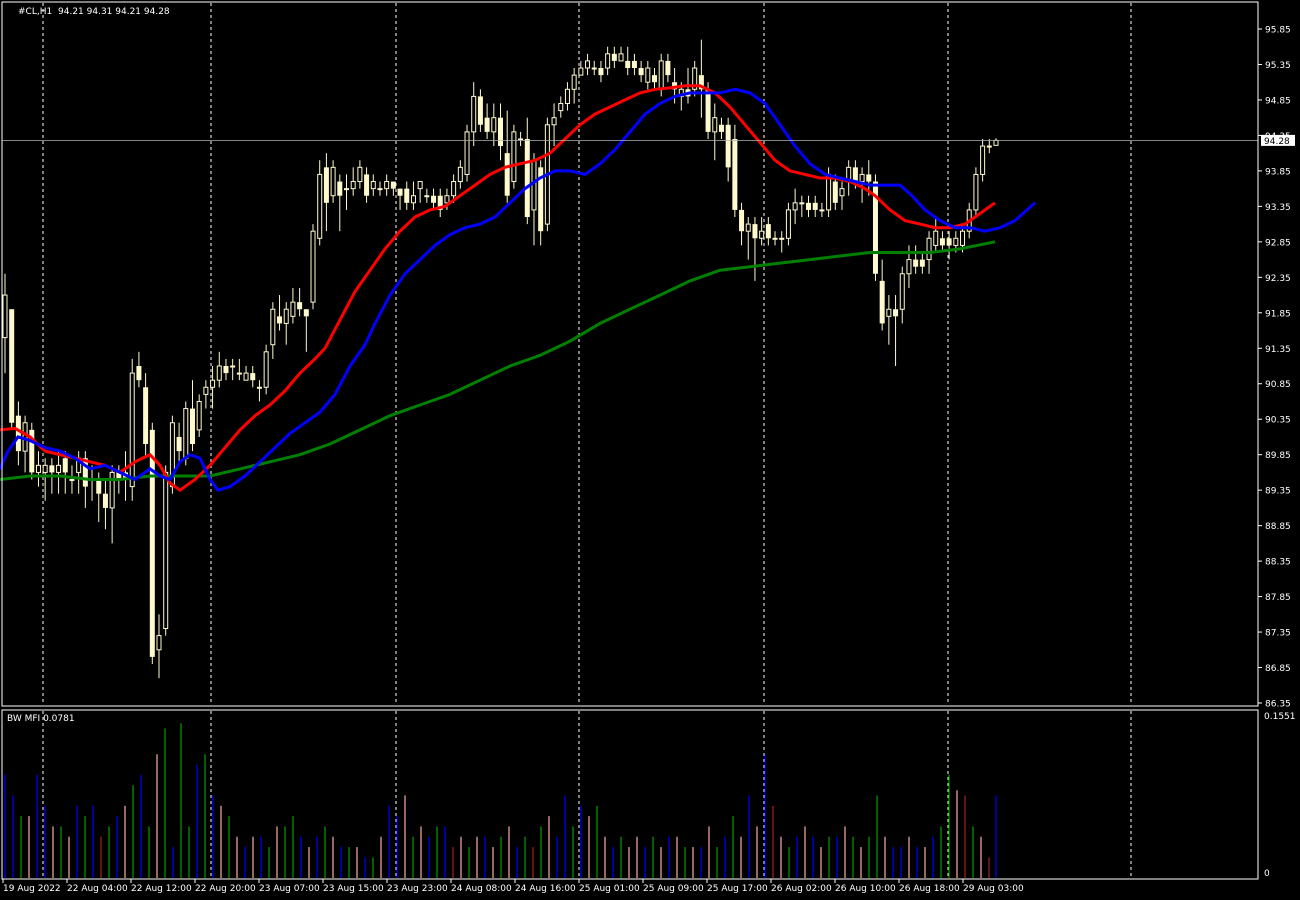 This screenshot has width=1300, height=900. Describe the element at coordinates (1278, 456) in the screenshot. I see `y-tick-label: 89.85` at that location.